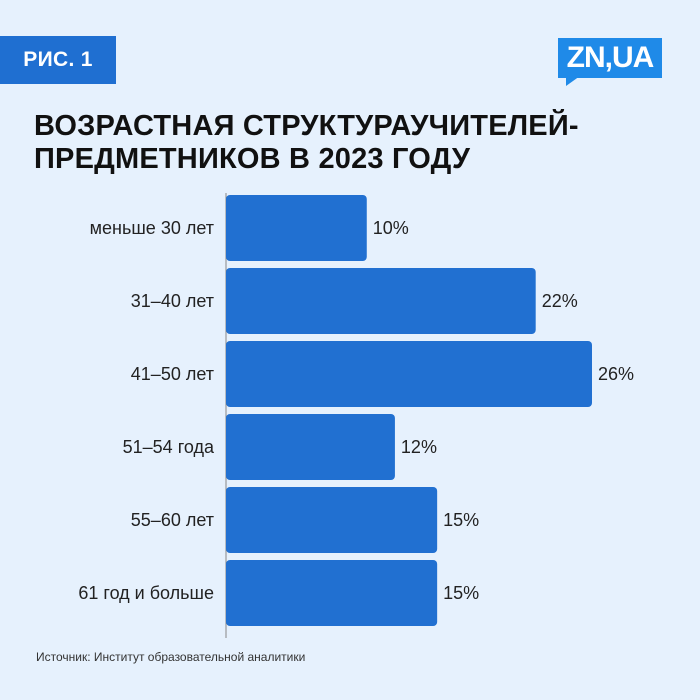  Describe the element at coordinates (152, 228) in the screenshot. I see `category-label: меньше 30 лет` at that location.